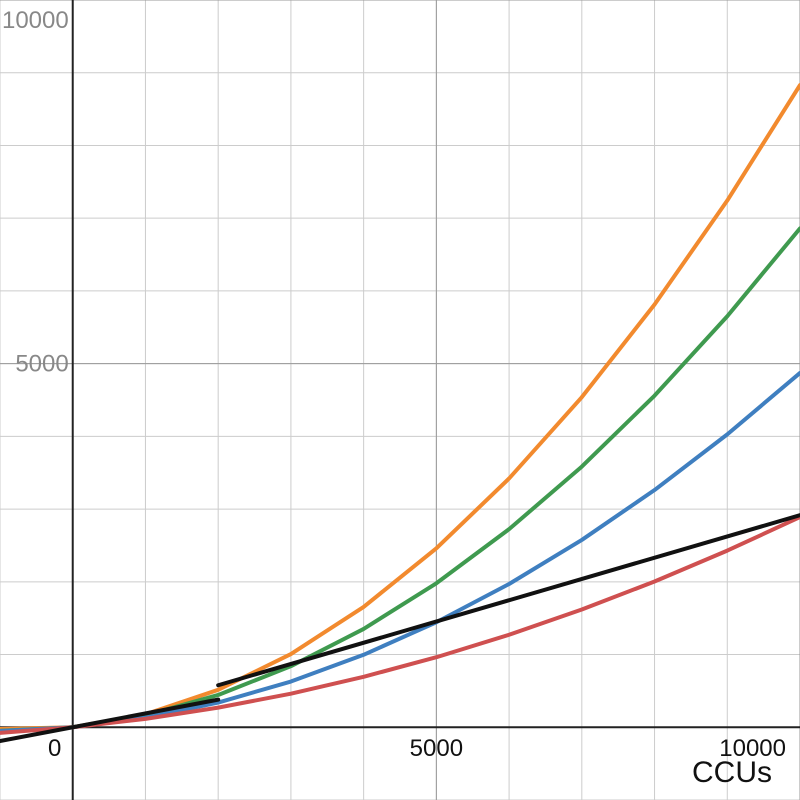 The width and height of the screenshot is (800, 800). I want to click on x-axis-label: CCUs, so click(732, 772).